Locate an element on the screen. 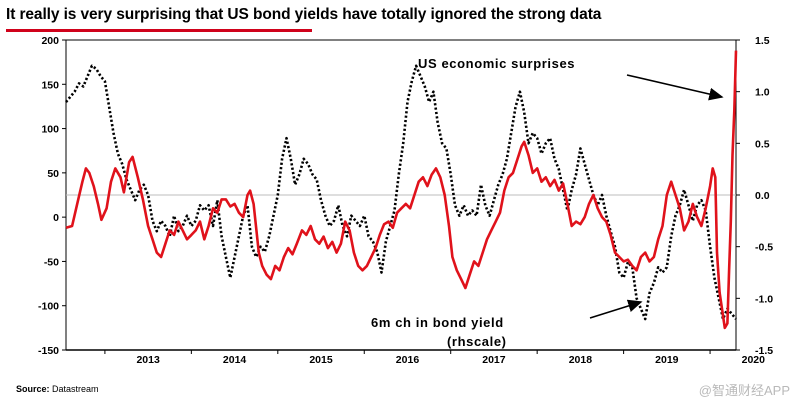 The height and width of the screenshot is (409, 800). x-tick-label: 2016 is located at coordinates (408, 360).